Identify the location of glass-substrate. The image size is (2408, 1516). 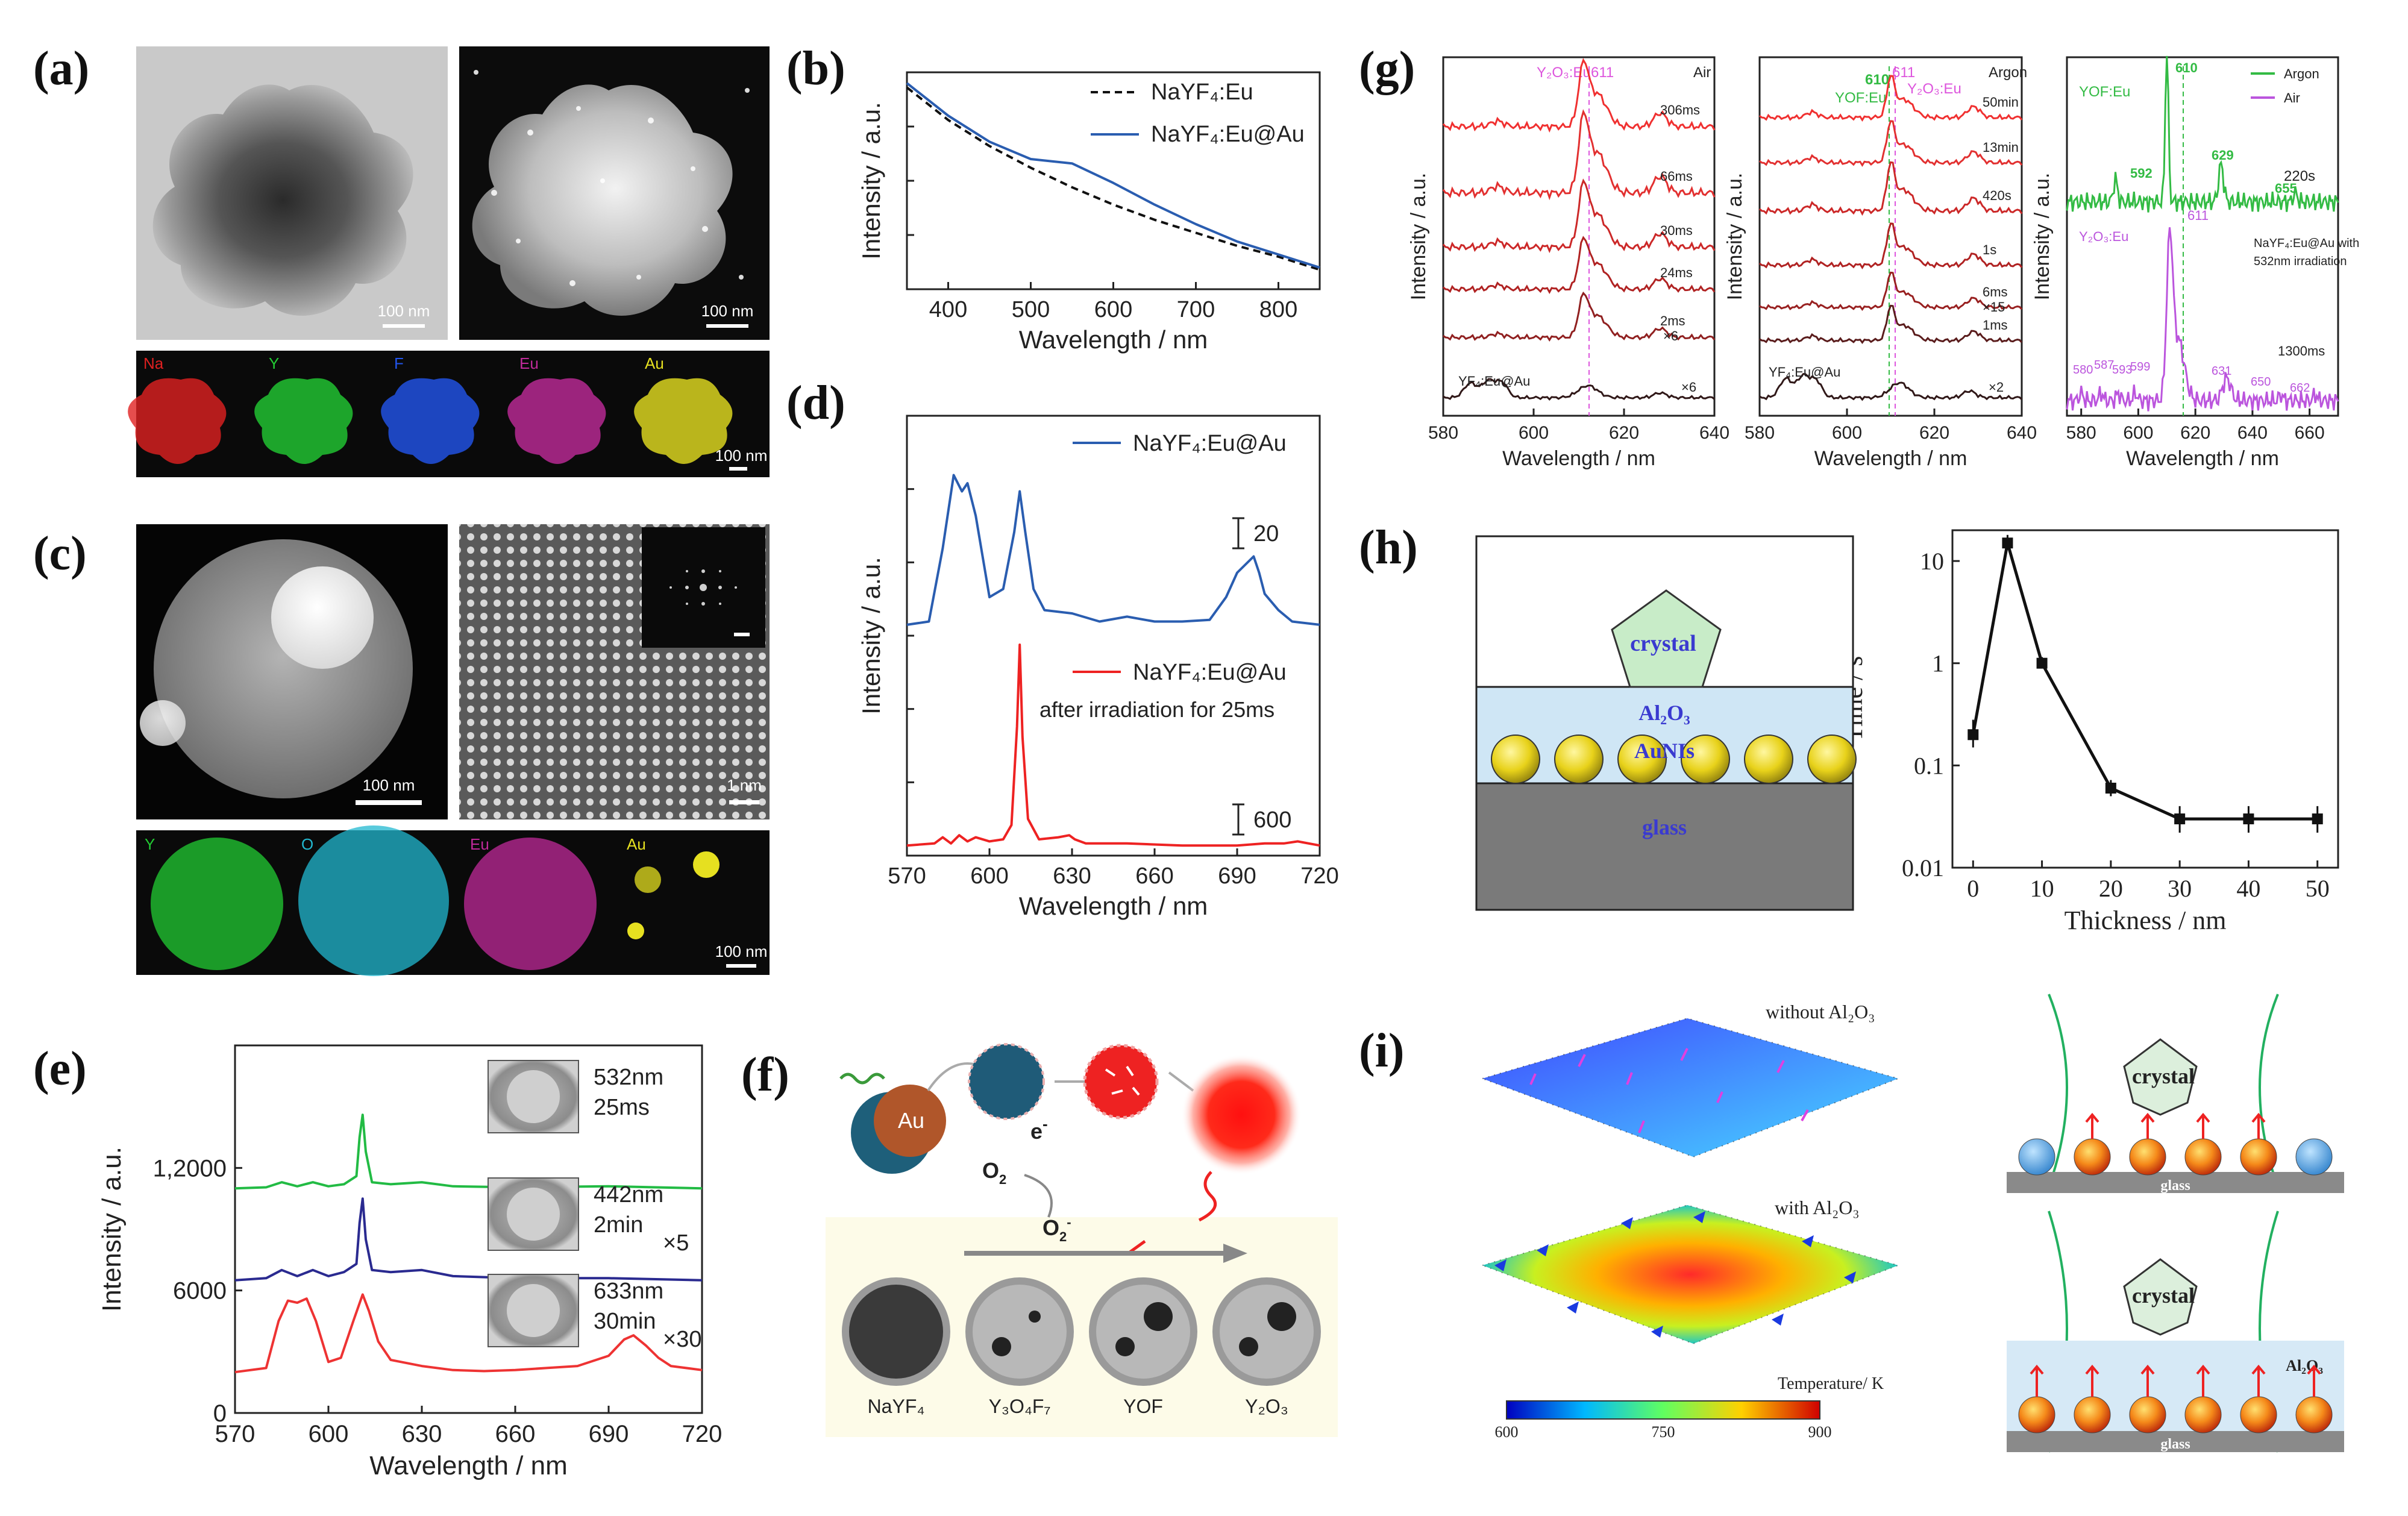
(2175, 1441).